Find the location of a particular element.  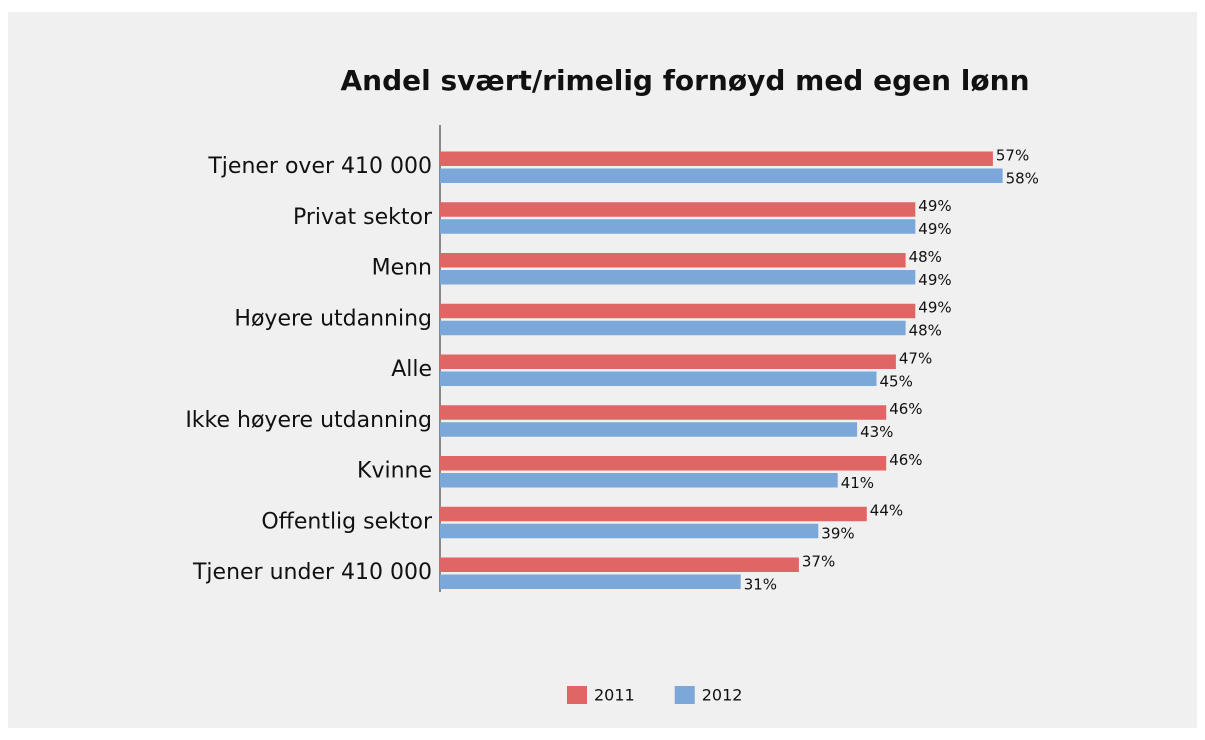

category-label: Menn is located at coordinates (402, 268).